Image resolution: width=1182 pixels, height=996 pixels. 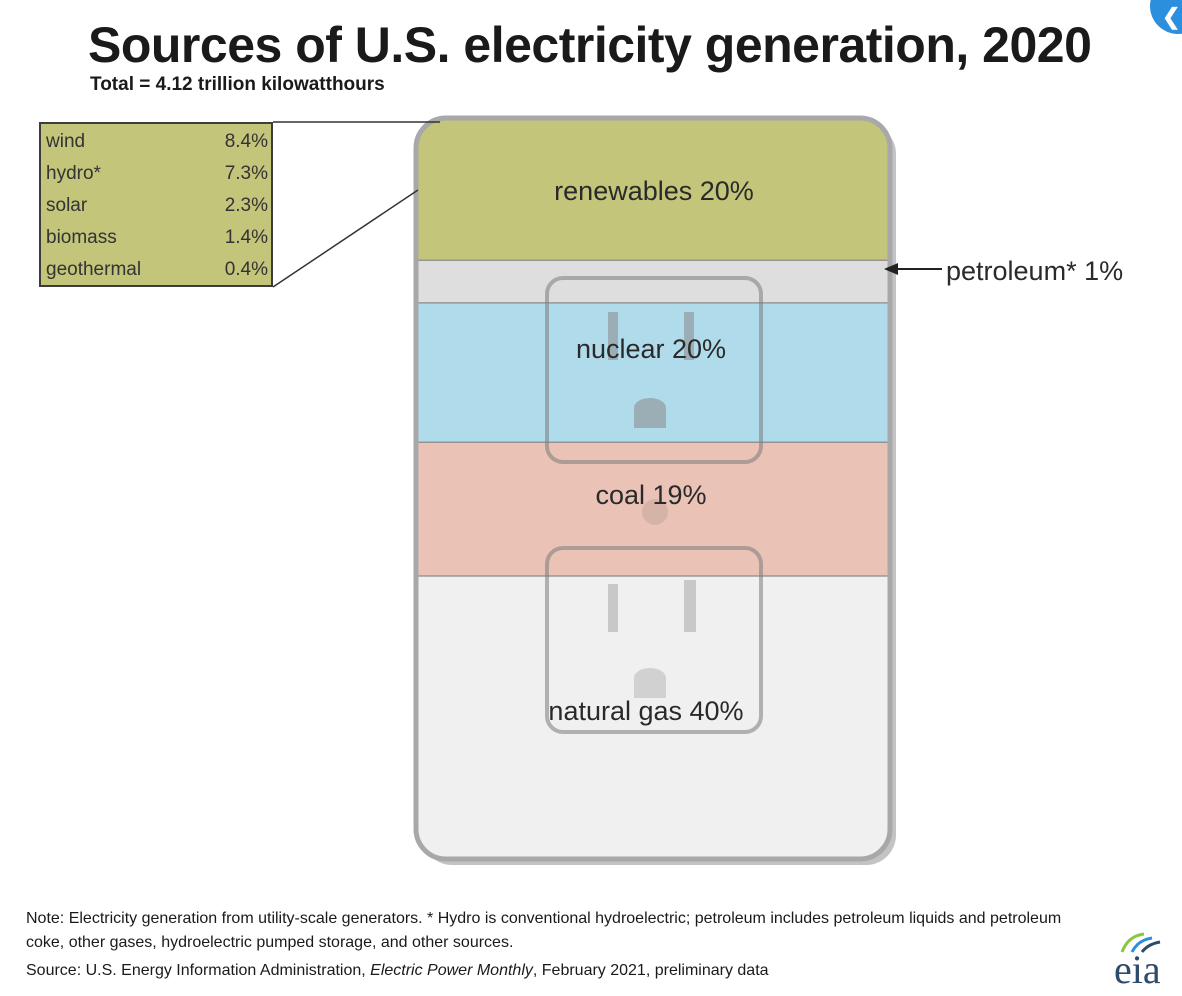 I want to click on natural-gas-label: natural gas 40%, so click(x=646, y=711).